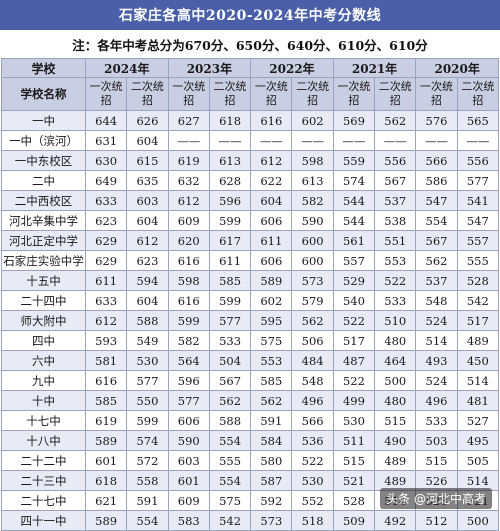 Image resolution: width=500 pixels, height=531 pixels. Describe the element at coordinates (436, 498) in the screenshot. I see `watermark-label: 头条 @河北中高考` at that location.